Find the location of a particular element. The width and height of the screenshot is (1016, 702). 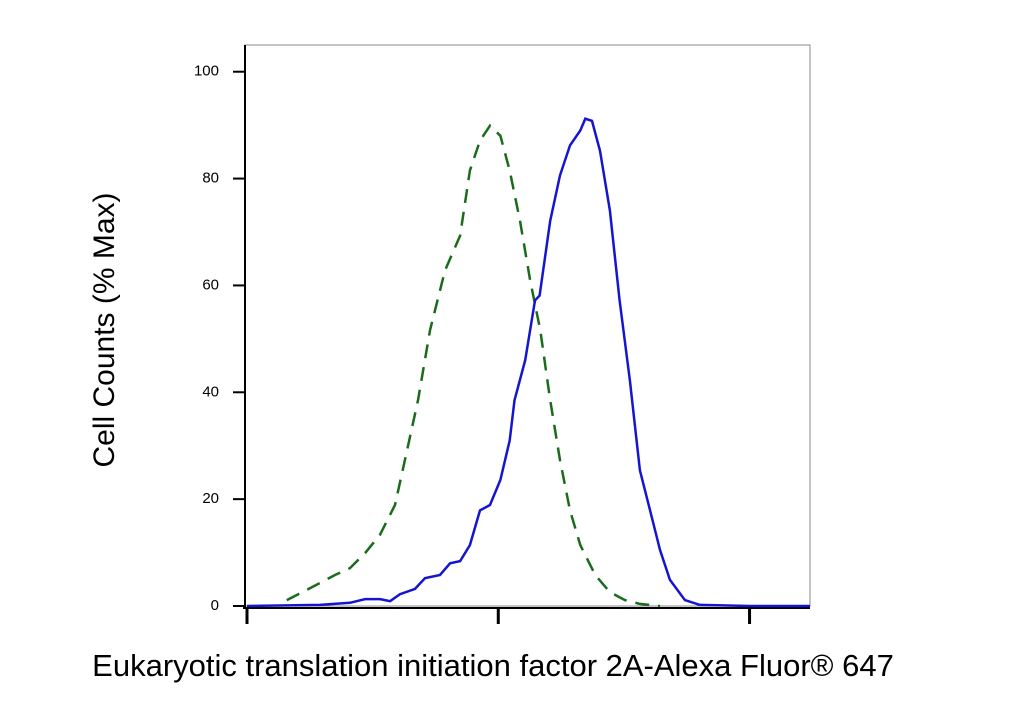

y-tick-label: 20 is located at coordinates (210, 498).